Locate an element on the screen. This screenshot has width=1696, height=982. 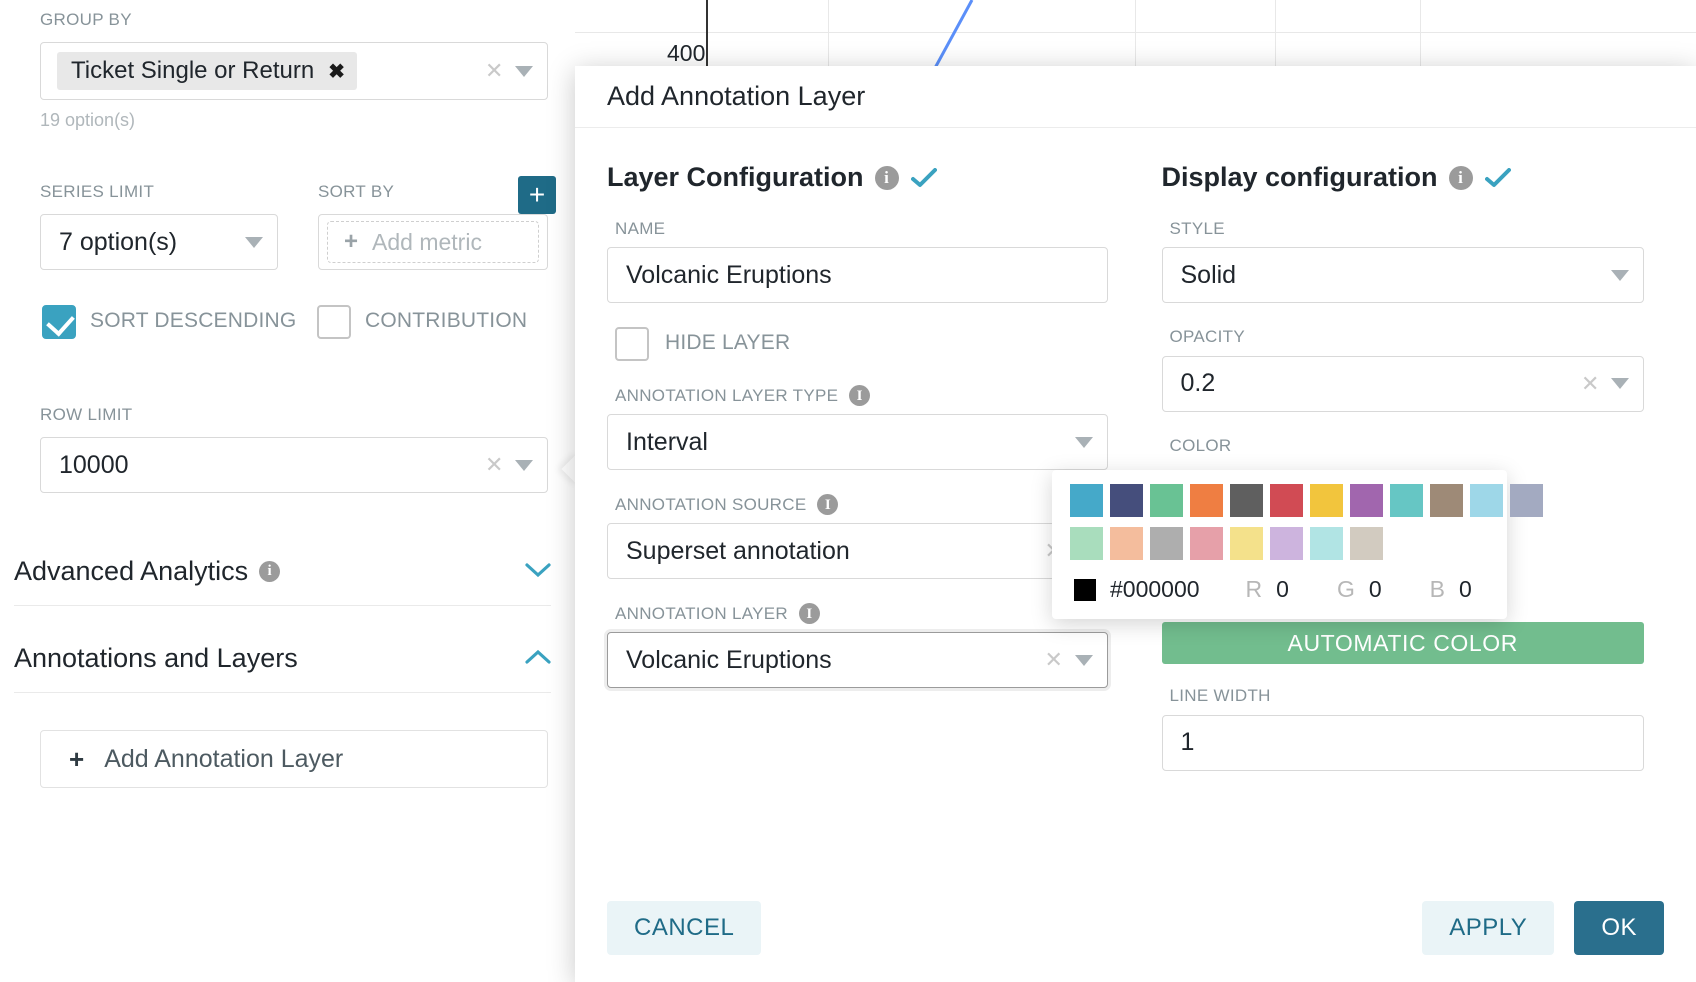
annotation-layer-type-select: Interval is located at coordinates (857, 442).